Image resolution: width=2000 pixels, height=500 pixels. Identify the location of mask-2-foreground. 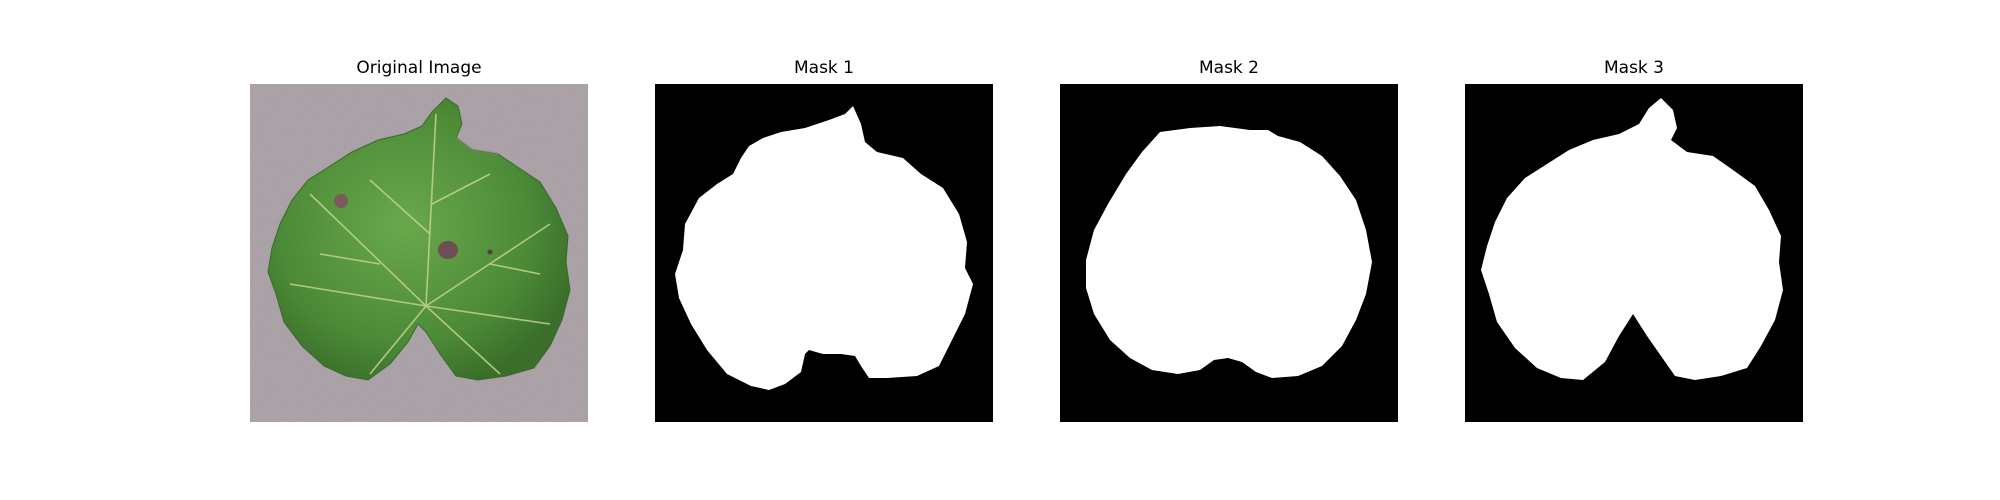
(1229, 252).